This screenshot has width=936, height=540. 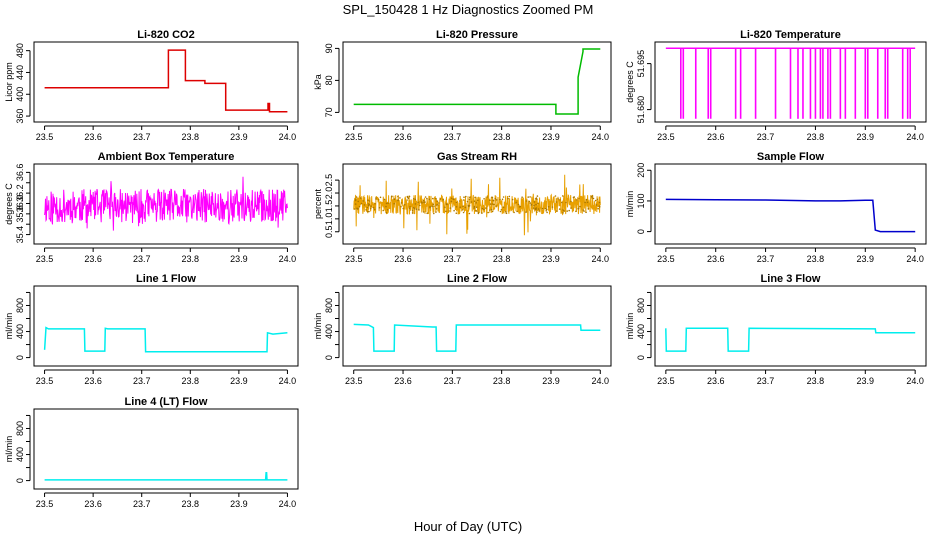 I want to click on y-tick-label: 0, so click(x=641, y=231).